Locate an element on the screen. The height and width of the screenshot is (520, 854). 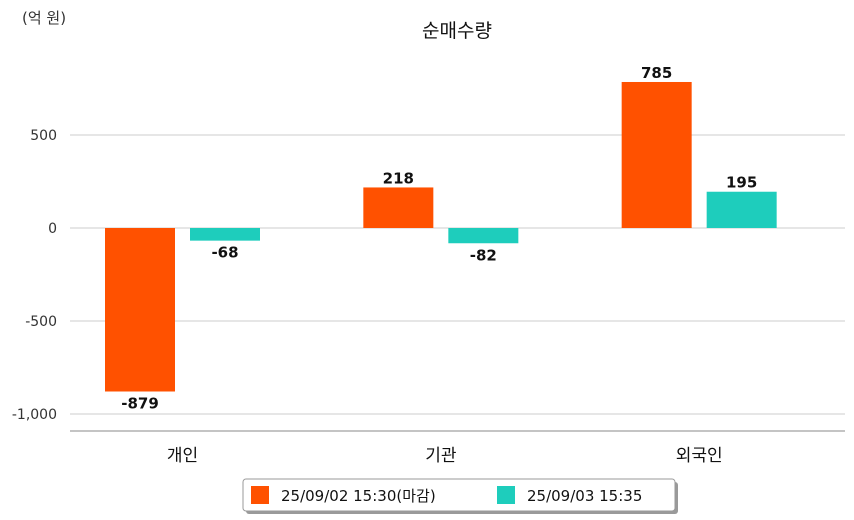
category-label: 개인 is located at coordinates (182, 456).